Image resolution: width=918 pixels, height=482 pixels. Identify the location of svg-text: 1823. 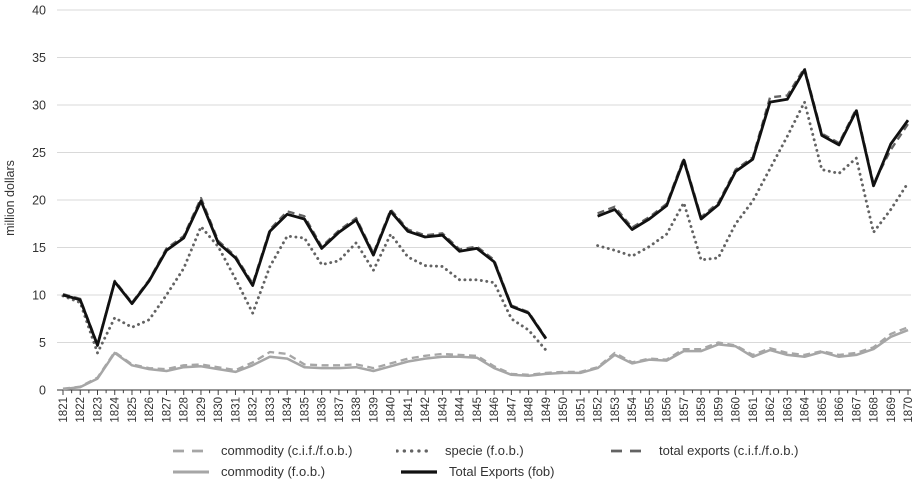
(98, 410).